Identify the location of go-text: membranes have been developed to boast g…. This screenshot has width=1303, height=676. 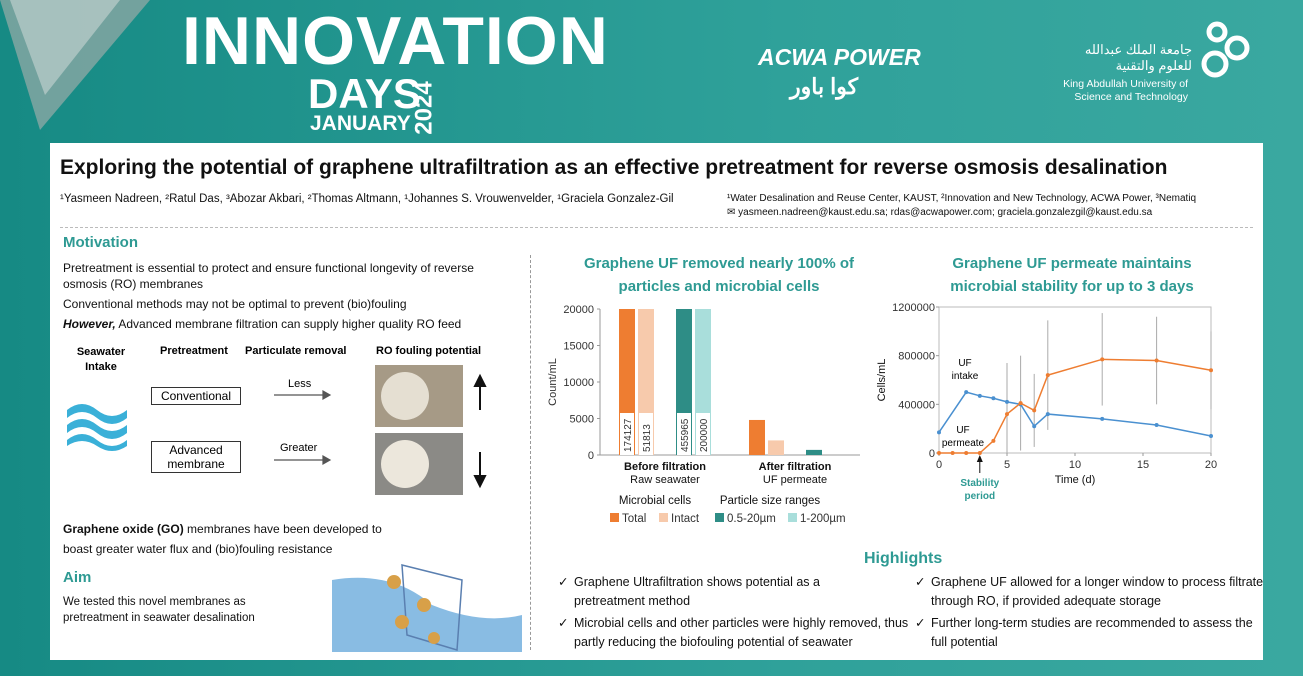
(222, 539).